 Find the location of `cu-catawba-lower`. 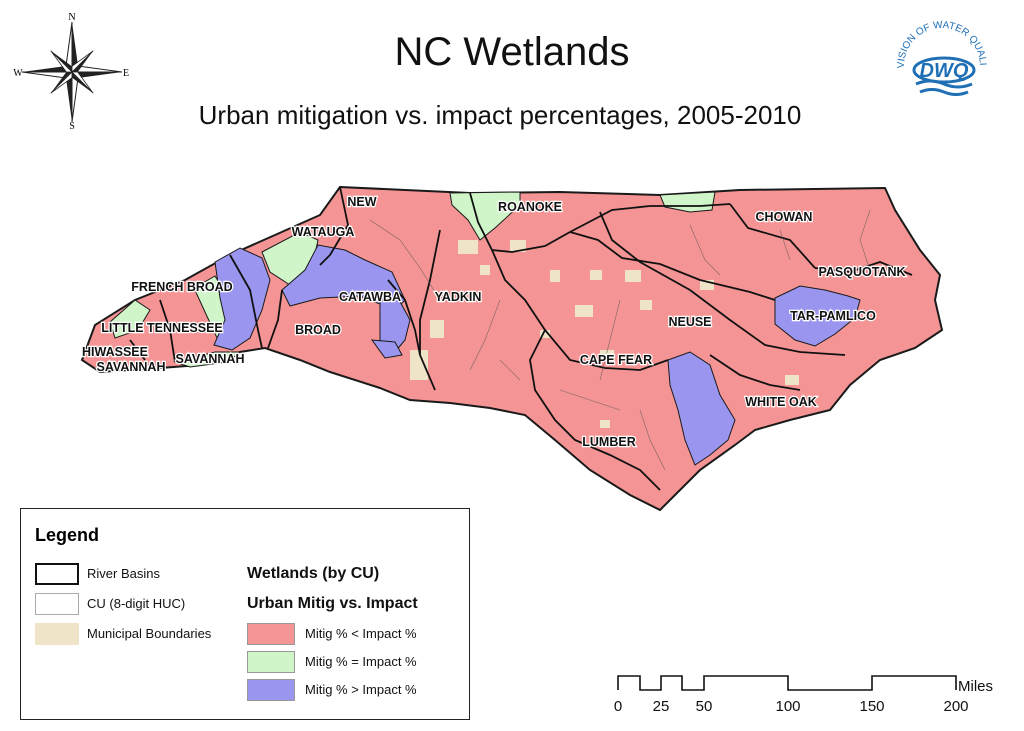

cu-catawba-lower is located at coordinates (395, 325).